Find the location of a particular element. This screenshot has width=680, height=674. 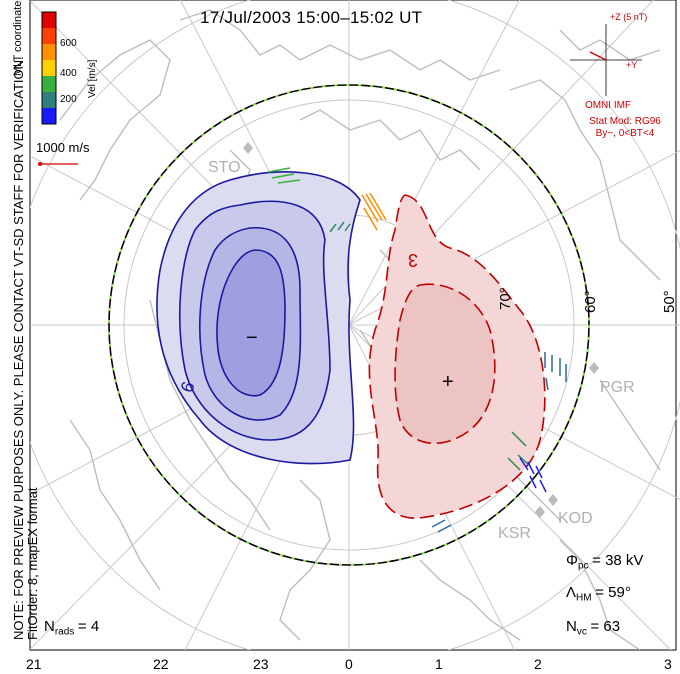

positive-potential-cell is located at coordinates (457, 356).